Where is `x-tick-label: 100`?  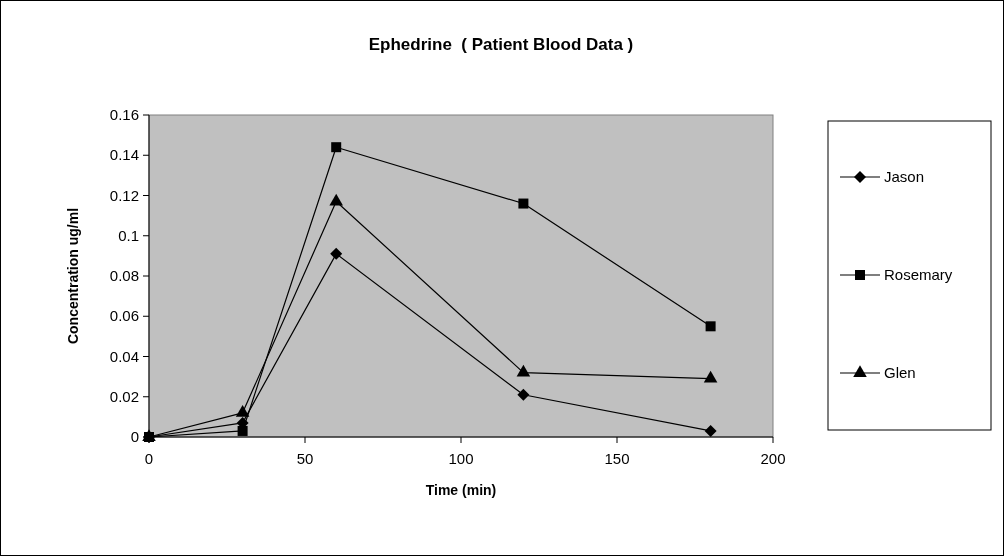
x-tick-label: 100 is located at coordinates (461, 458).